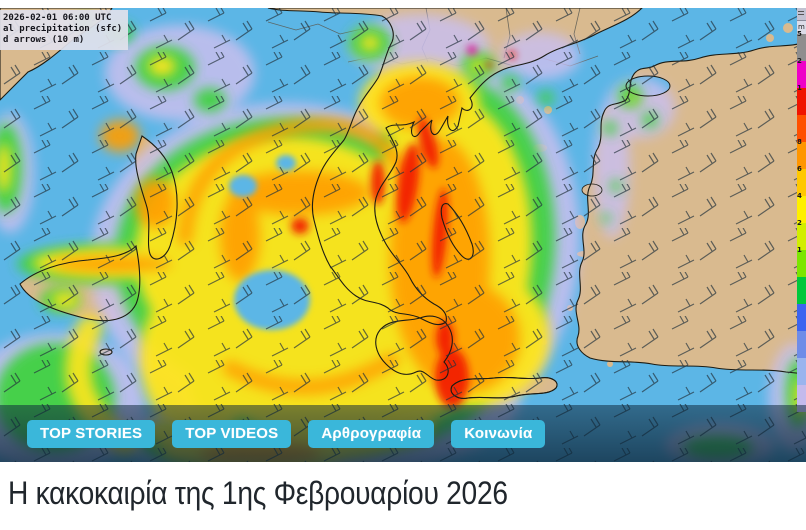  I want to click on precipitation-legend: m 5 2 1 8 6 4 2 1, so click(801, 210).